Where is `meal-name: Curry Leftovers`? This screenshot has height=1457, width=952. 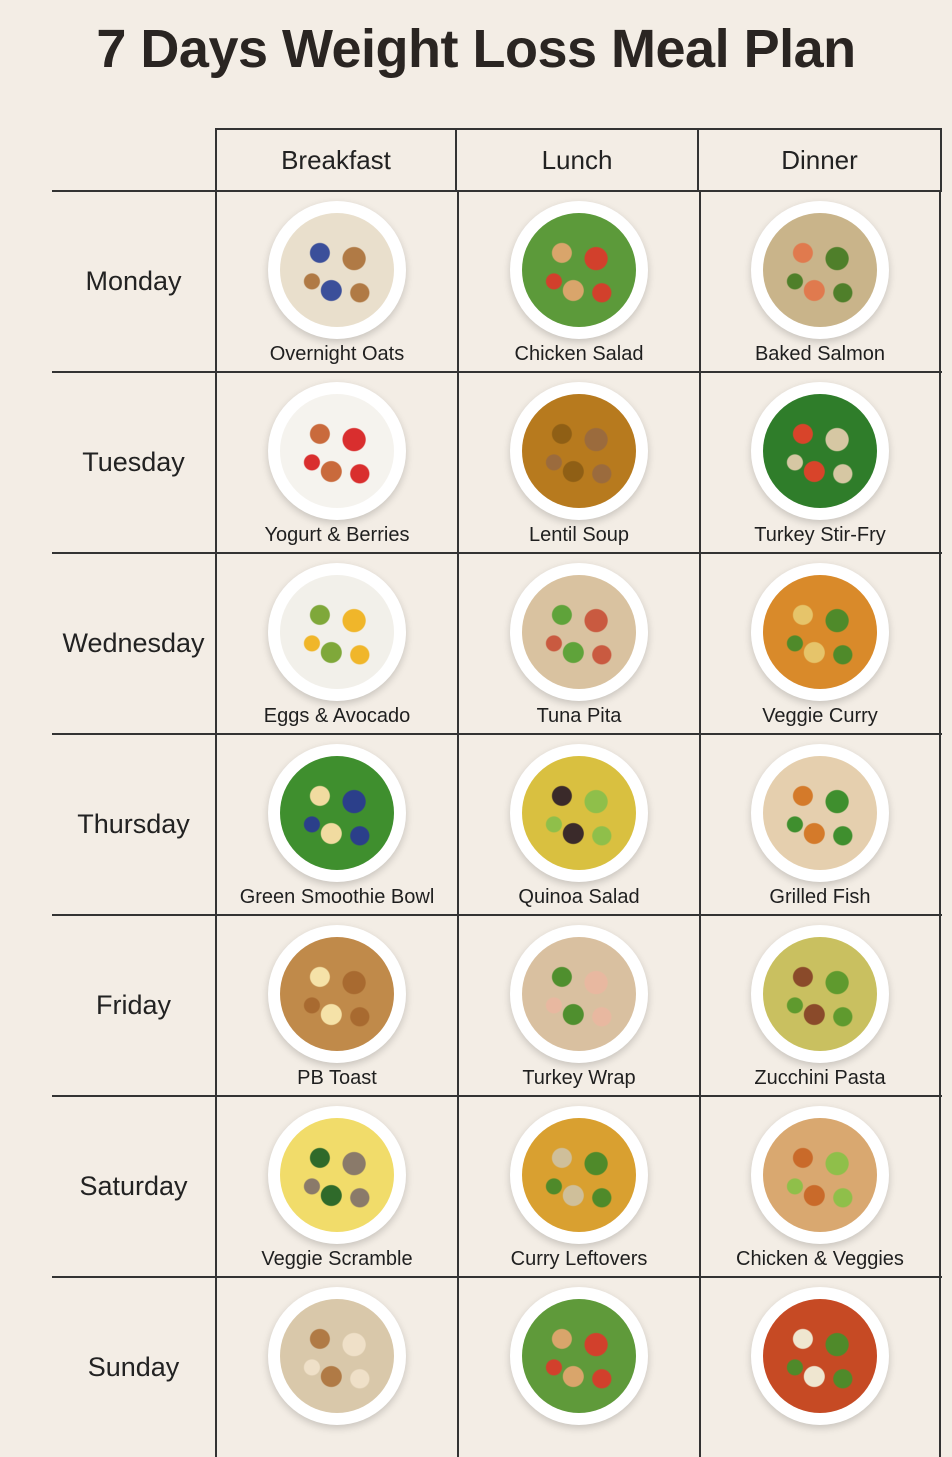 meal-name: Curry Leftovers is located at coordinates (579, 1259).